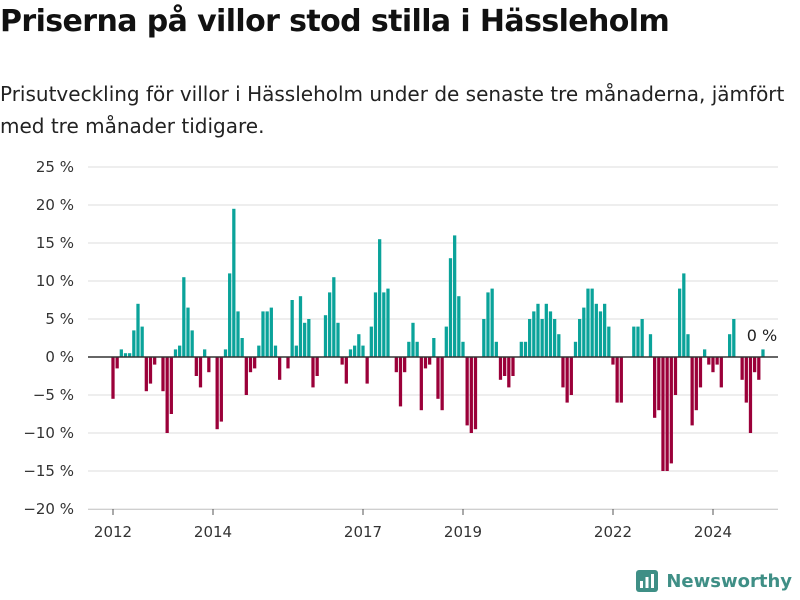  I want to click on y-tick-label: 15 %, so click(55, 243).